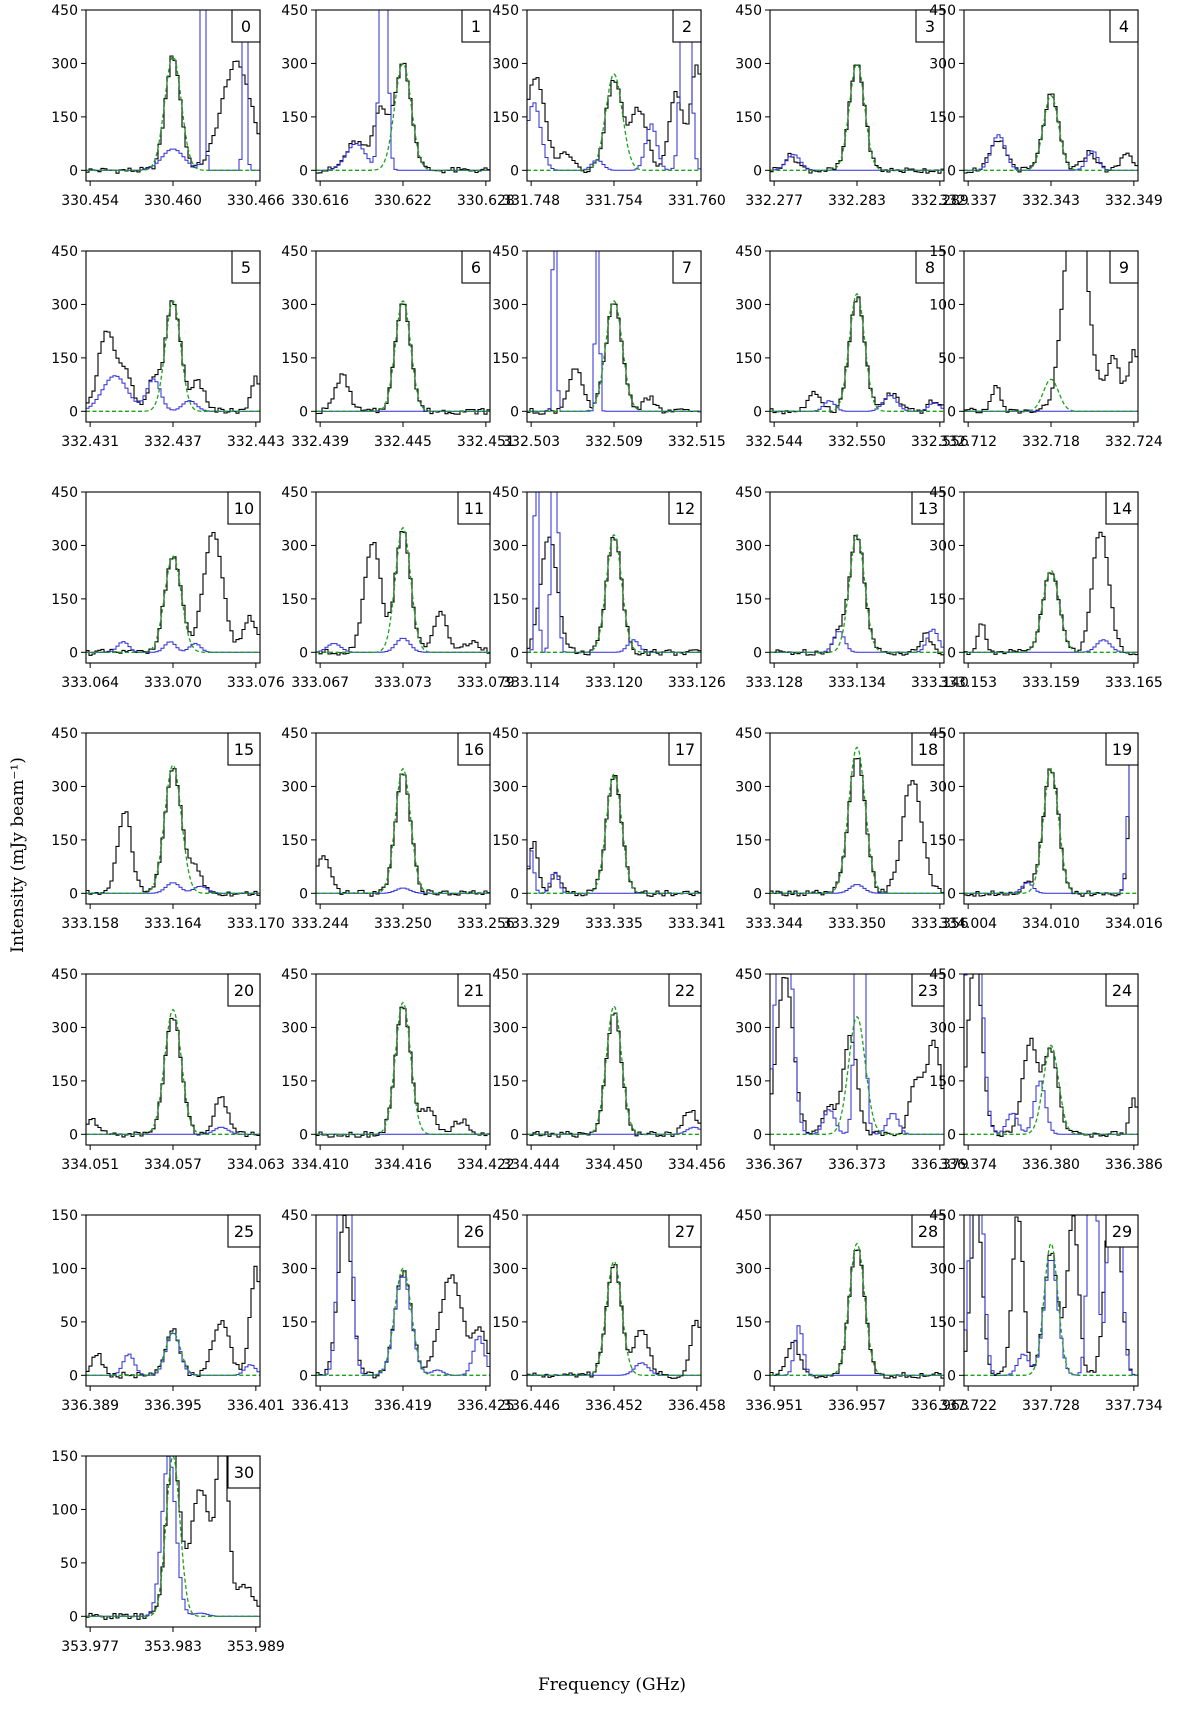 The height and width of the screenshot is (1714, 1200). I want to click on panel-number: 23, so click(928, 990).